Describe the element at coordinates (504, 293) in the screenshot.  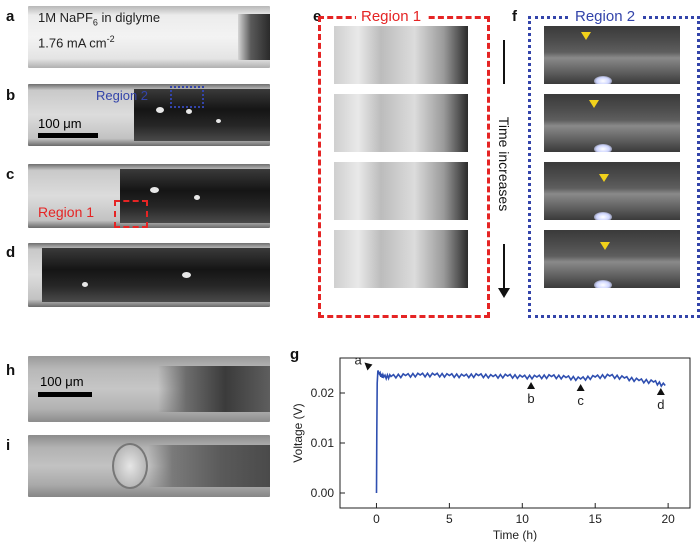
I see `time-arrow-head` at that location.